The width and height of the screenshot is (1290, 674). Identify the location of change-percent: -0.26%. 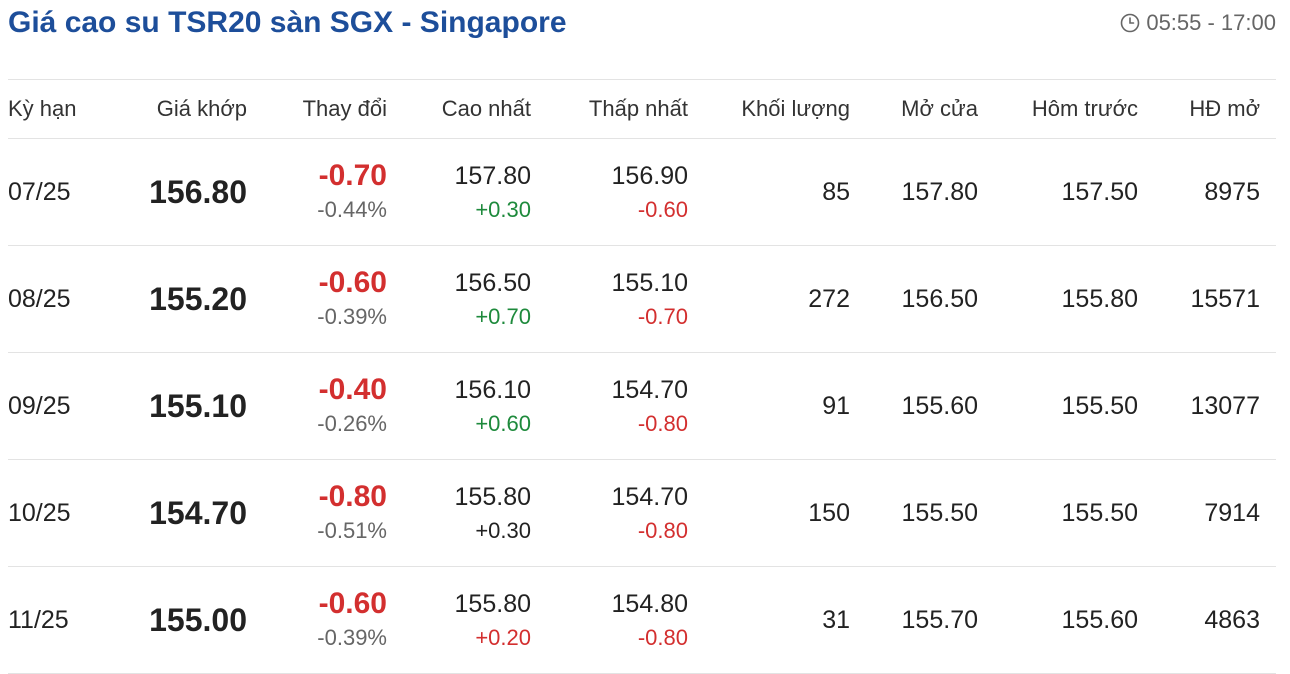
(352, 423).